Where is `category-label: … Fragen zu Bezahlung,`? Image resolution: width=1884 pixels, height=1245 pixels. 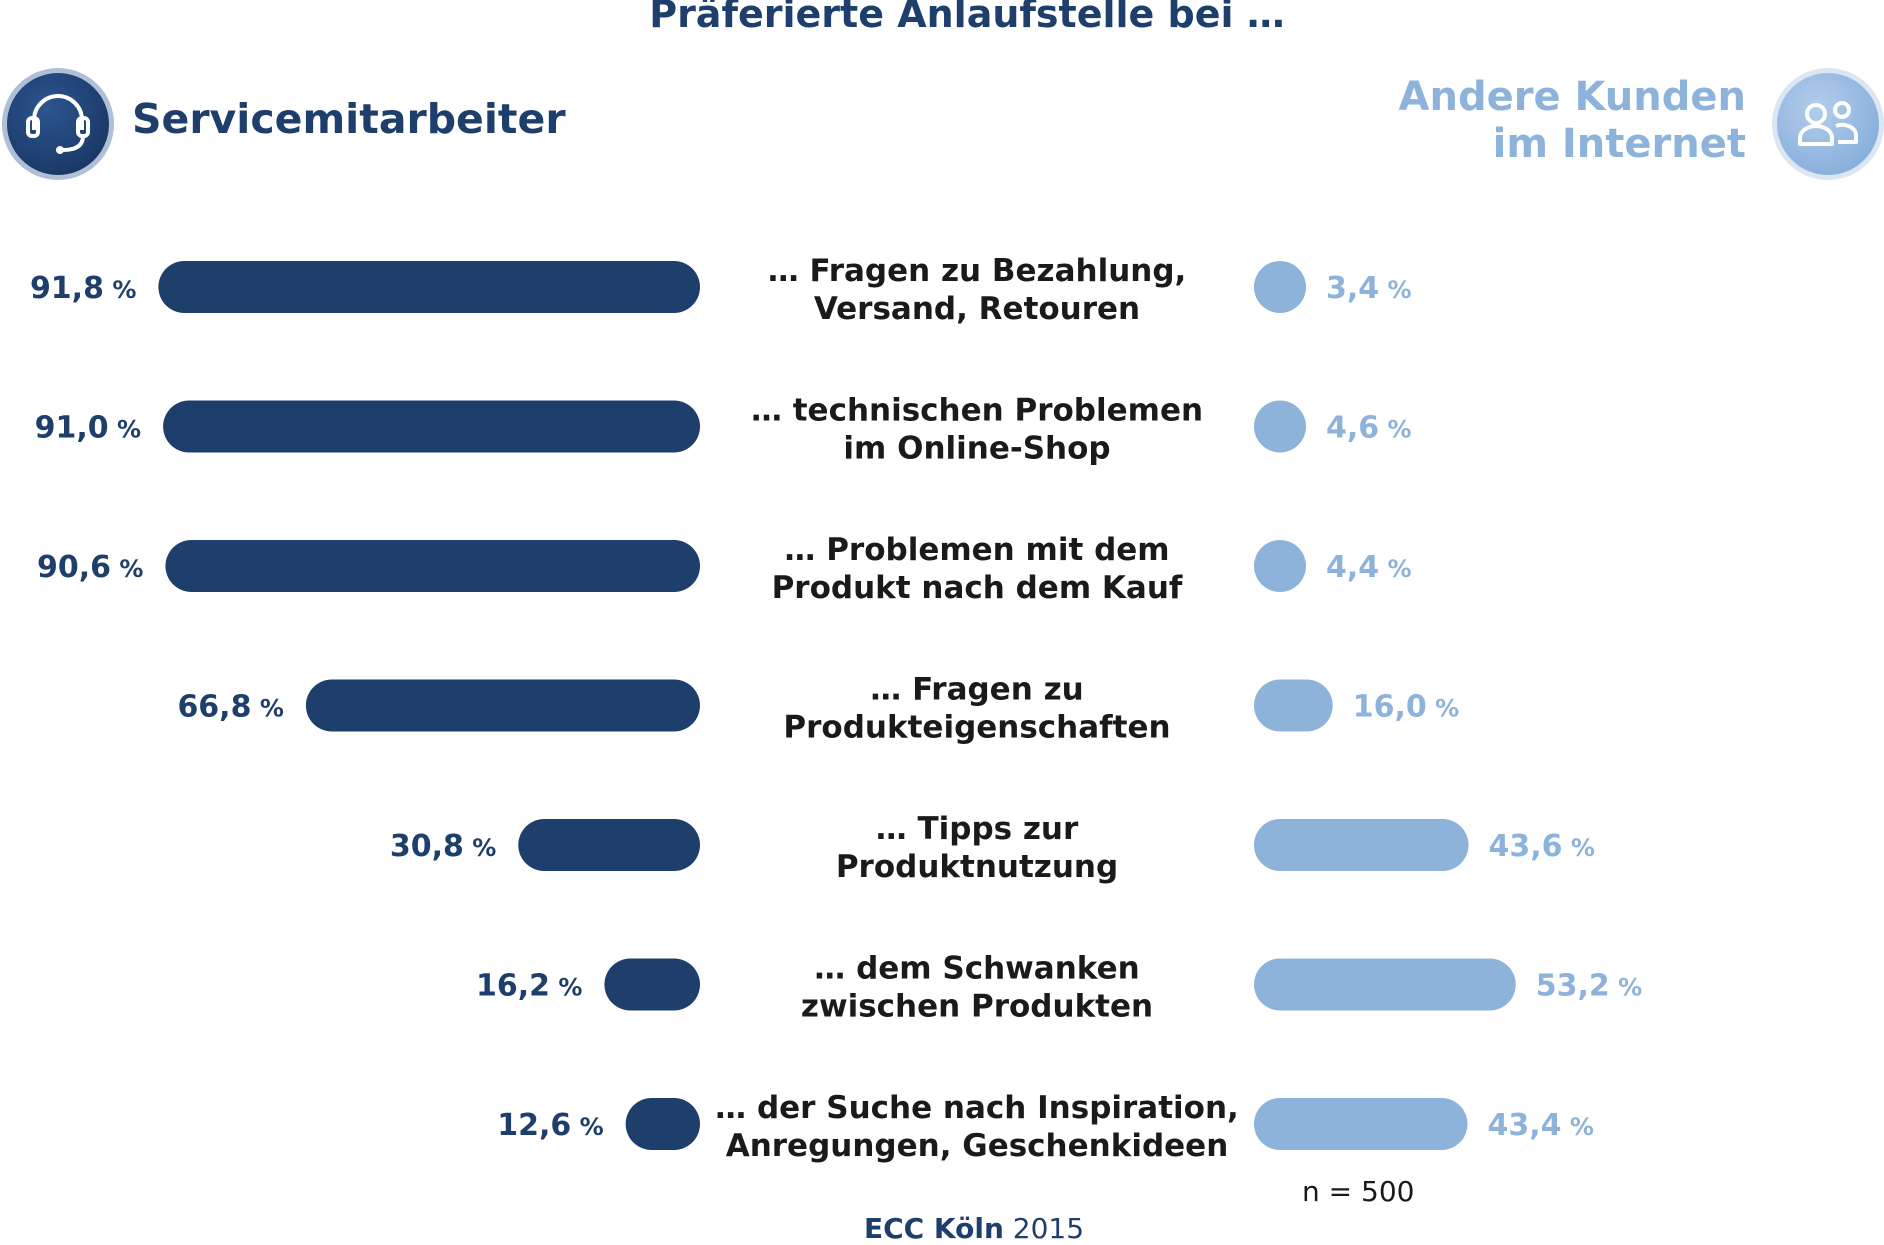
category-label: … Fragen zu Bezahlung, is located at coordinates (977, 271).